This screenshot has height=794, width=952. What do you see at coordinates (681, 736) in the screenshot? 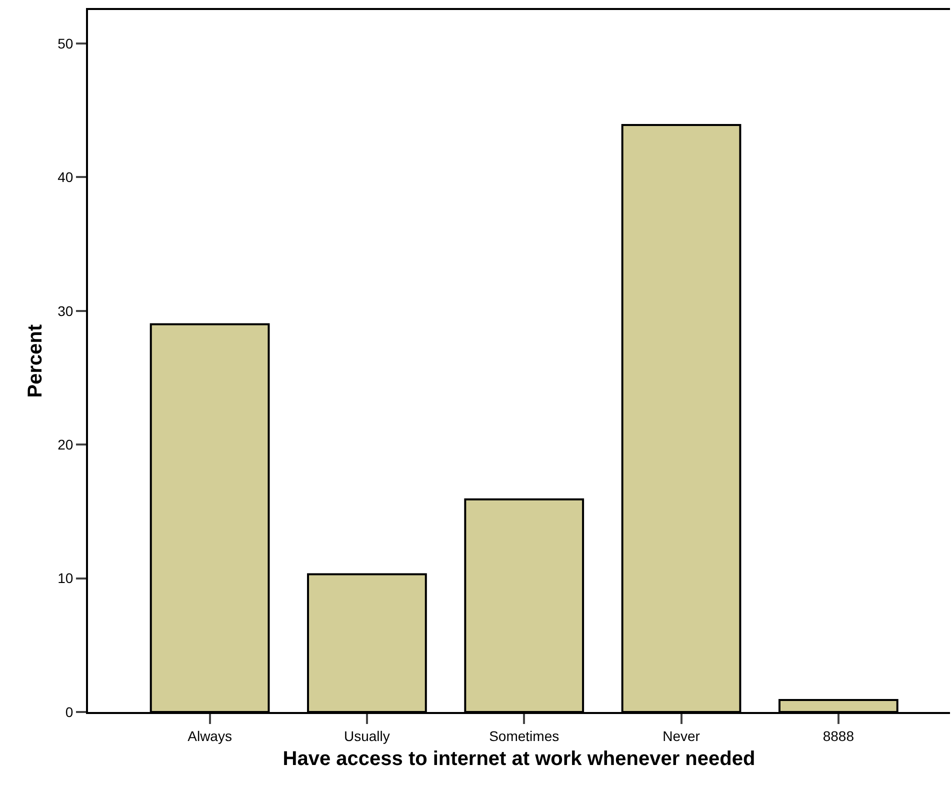
I see `x-tick-label: Never` at bounding box center [681, 736].